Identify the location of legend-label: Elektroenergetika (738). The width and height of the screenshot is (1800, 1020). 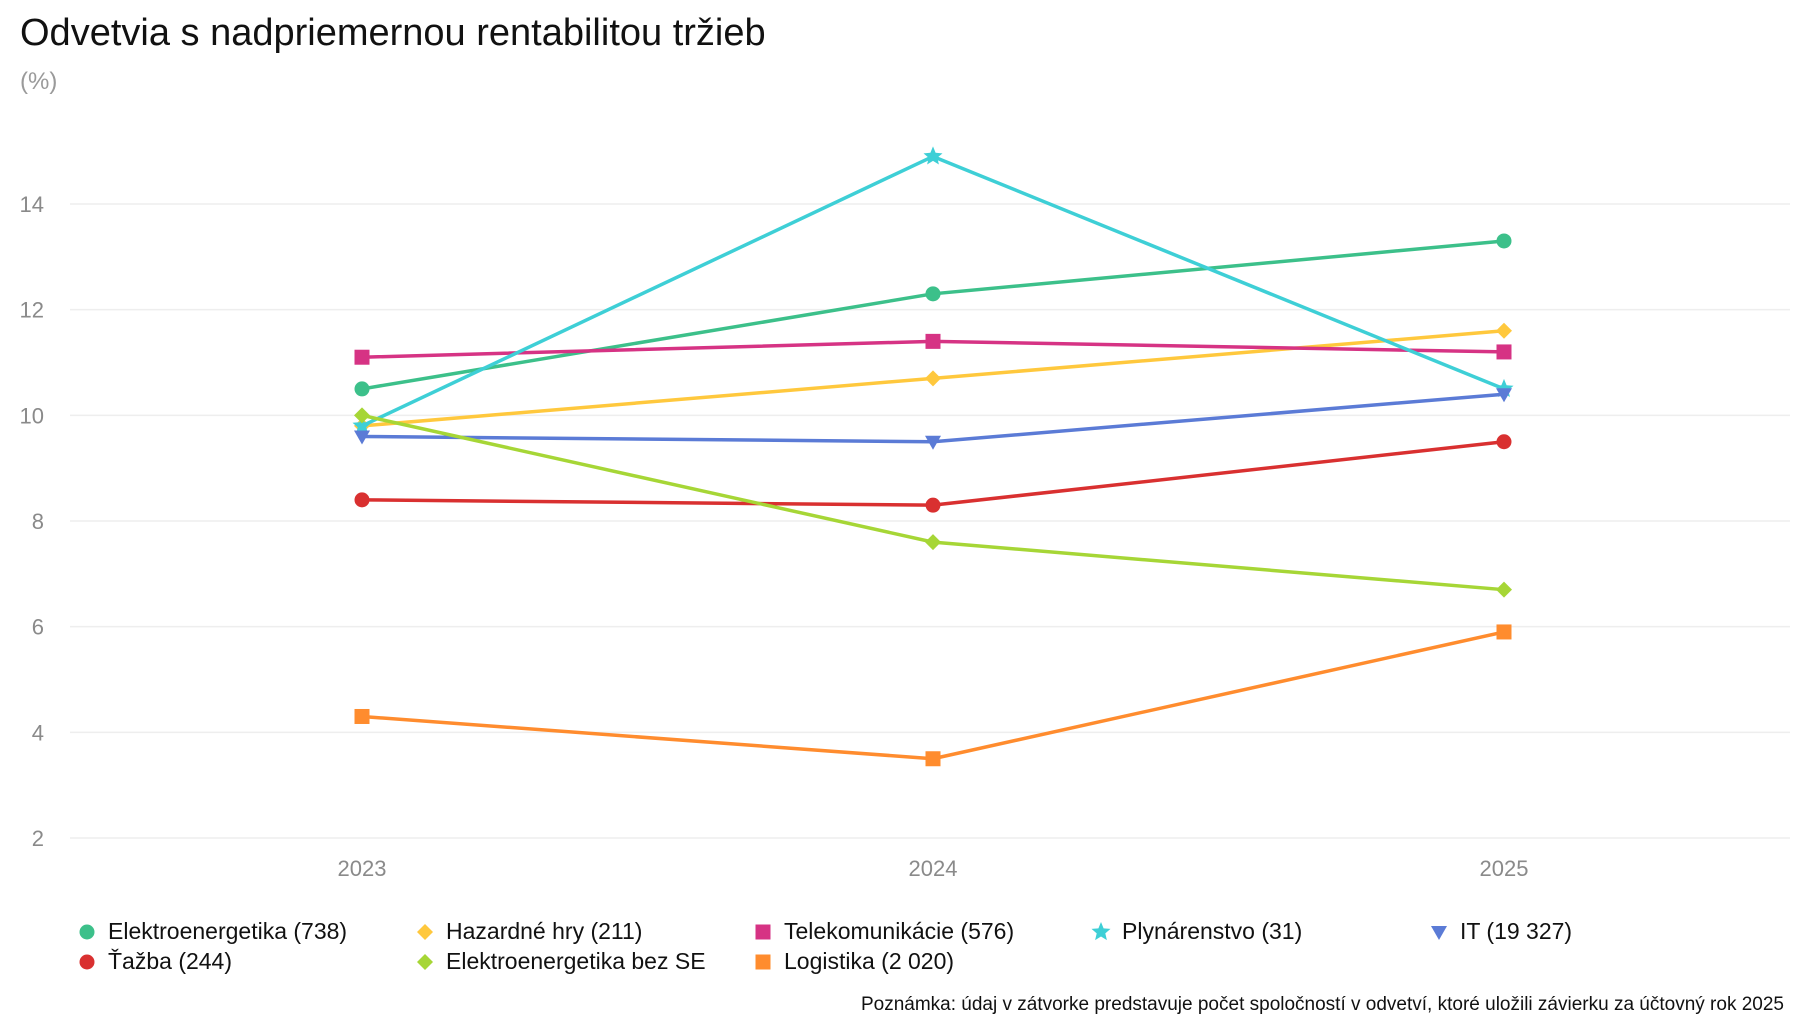
(228, 931).